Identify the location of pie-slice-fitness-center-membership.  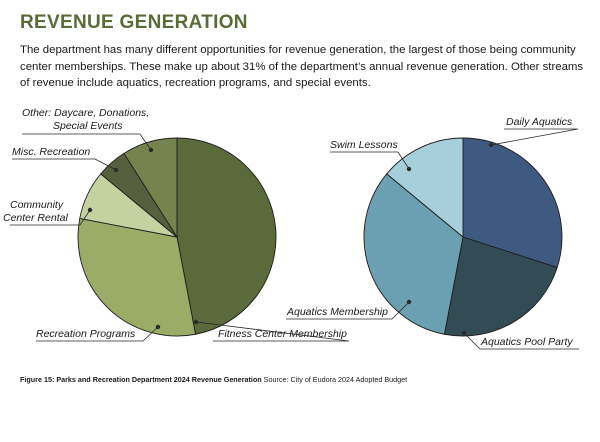
(226, 236).